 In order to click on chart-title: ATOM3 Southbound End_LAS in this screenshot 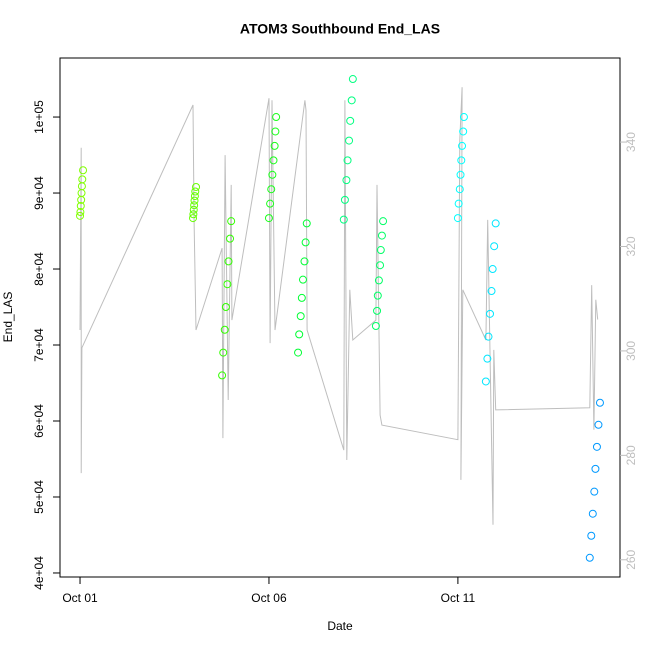, I will do `click(340, 29)`.